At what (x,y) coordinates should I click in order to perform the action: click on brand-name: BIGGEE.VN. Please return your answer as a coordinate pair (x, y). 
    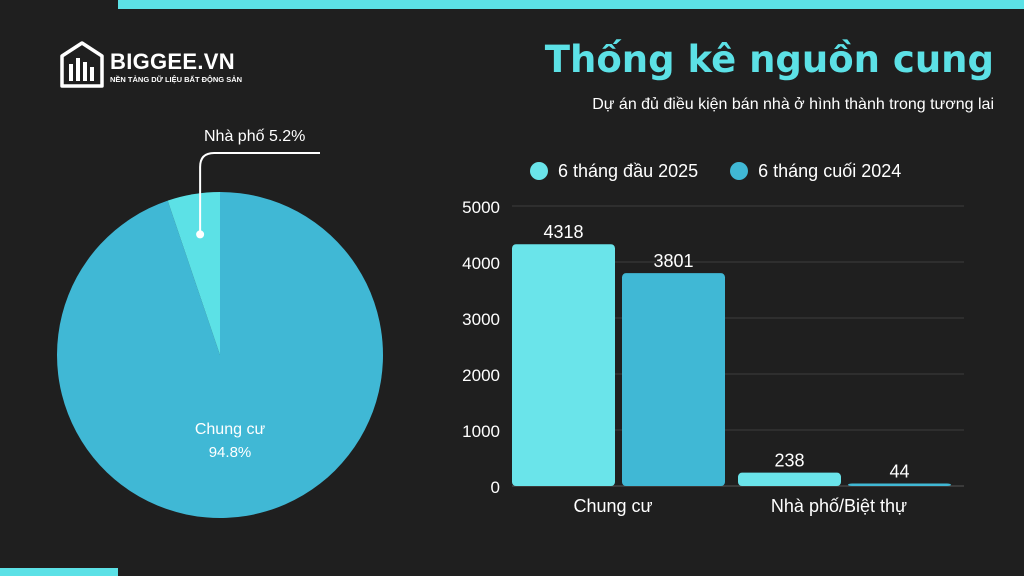
    Looking at the image, I should click on (172, 61).